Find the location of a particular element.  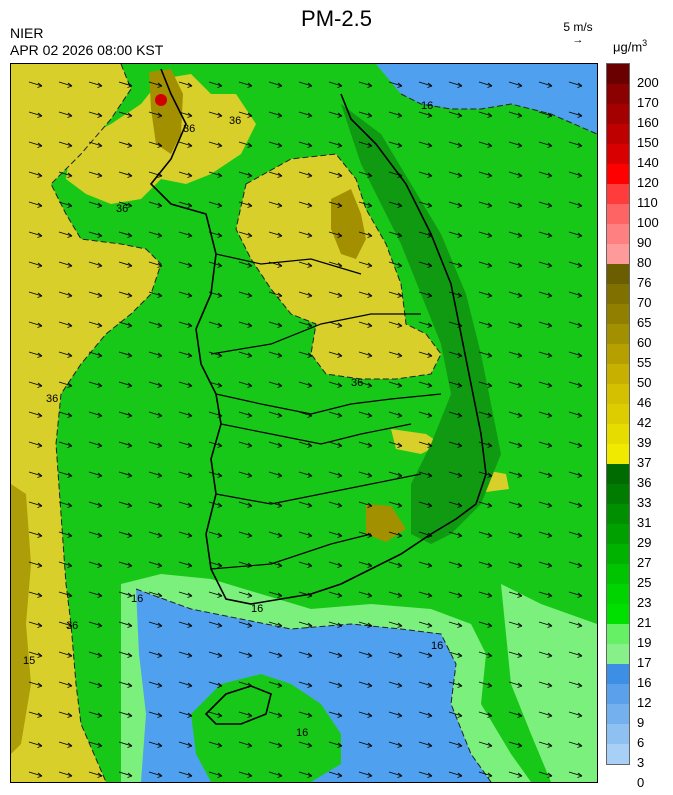

legend-label: 27 is located at coordinates (644, 562).